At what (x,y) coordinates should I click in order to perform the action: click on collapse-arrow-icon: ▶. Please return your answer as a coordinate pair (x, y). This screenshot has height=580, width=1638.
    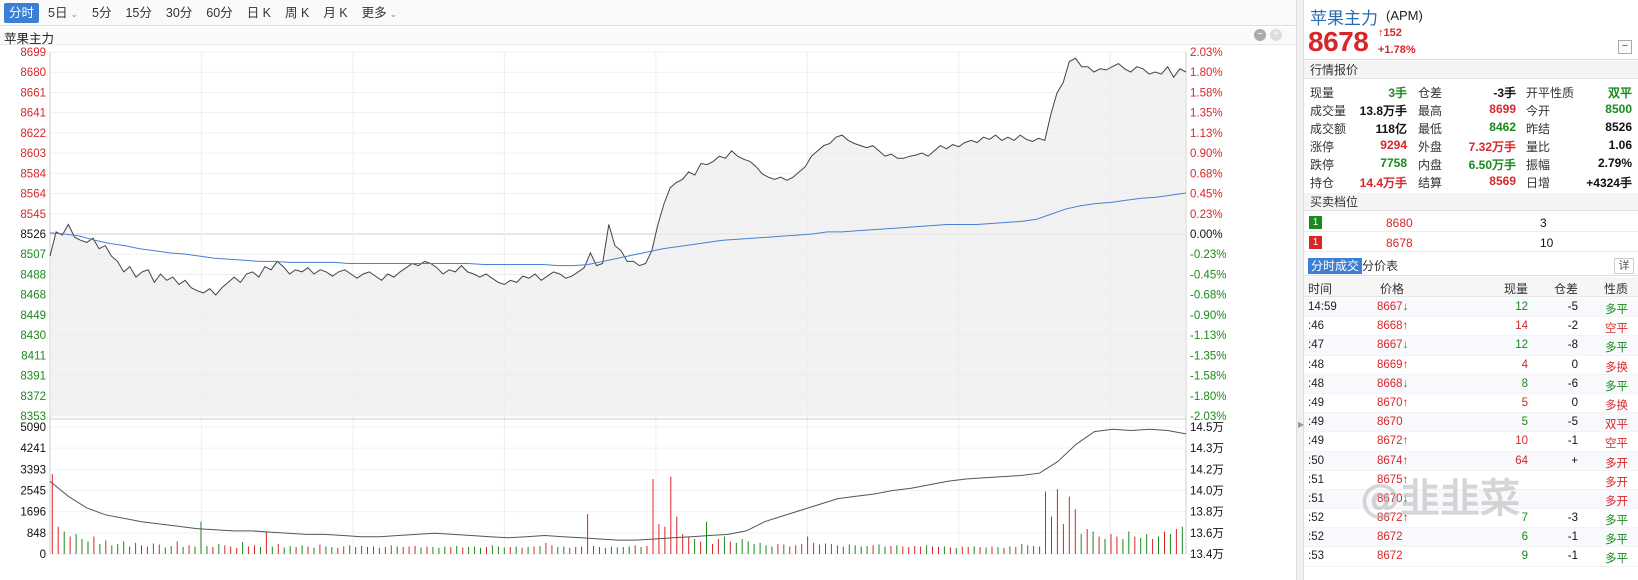
    Looking at the image, I should click on (1301, 424).